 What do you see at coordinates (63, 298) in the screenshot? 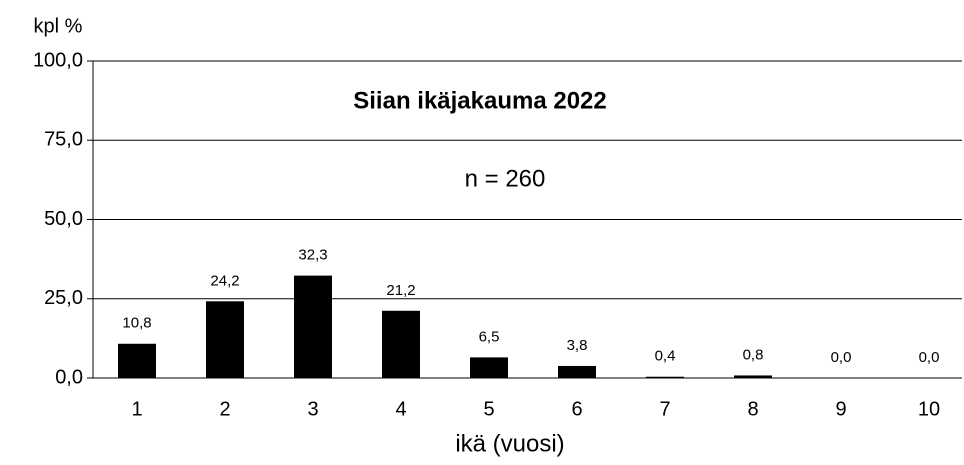
I see `y-tick-label: 25,0` at bounding box center [63, 298].